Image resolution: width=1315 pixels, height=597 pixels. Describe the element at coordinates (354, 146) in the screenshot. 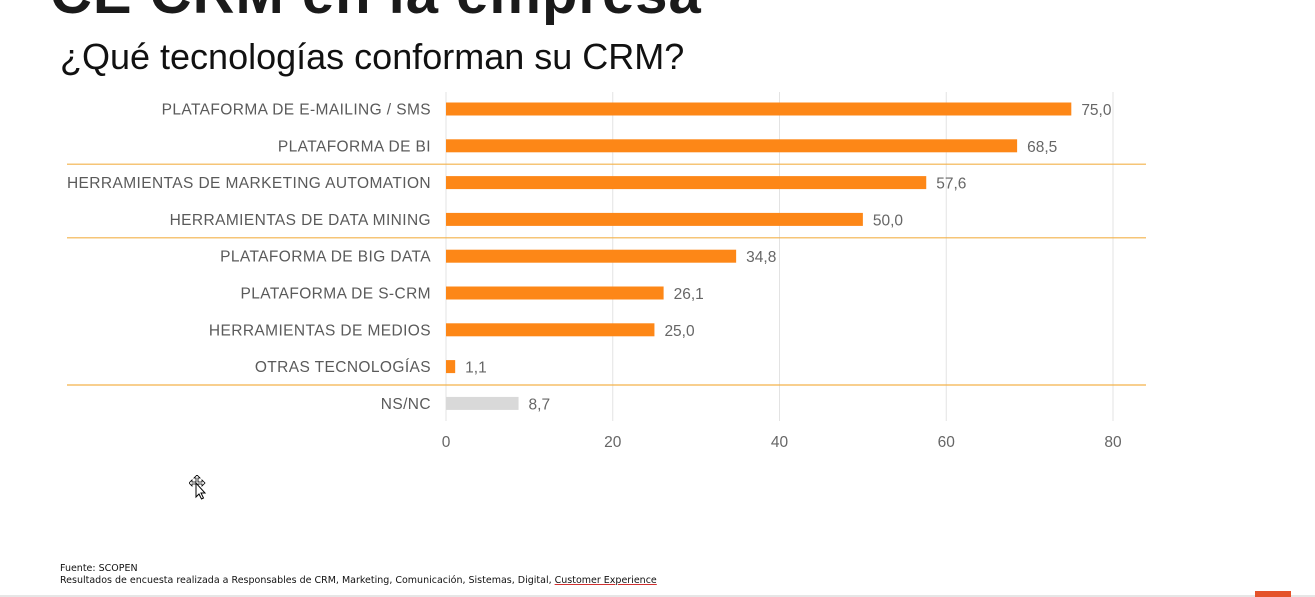

I see `category-label: PLATAFORMA DE BI` at that location.